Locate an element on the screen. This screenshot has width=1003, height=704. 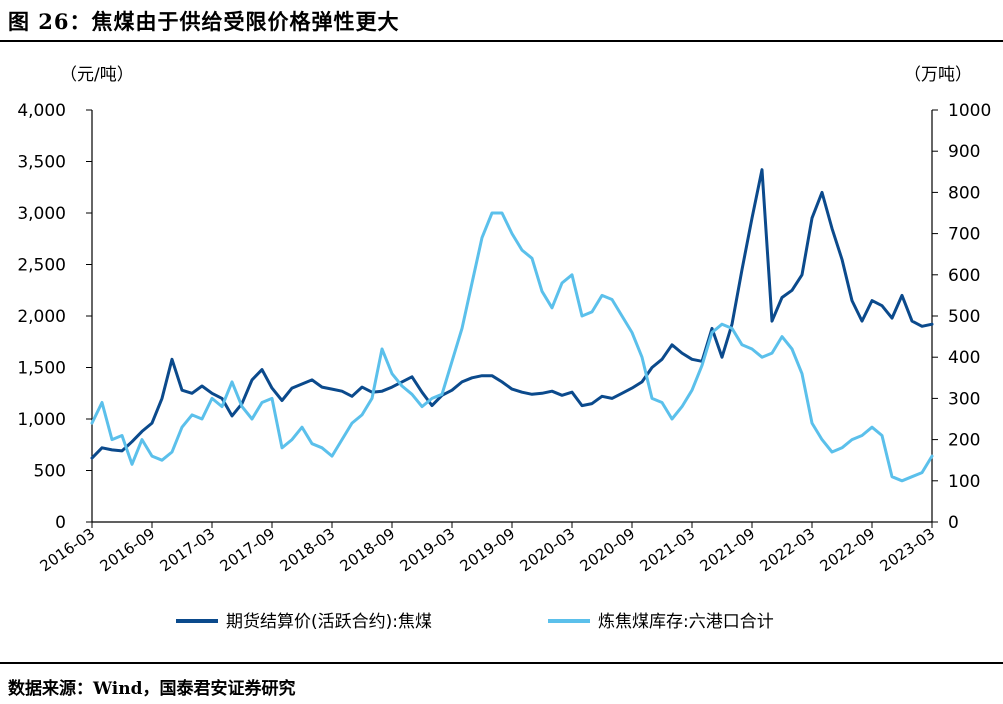
left-axis-unit: （元/吨） is located at coordinates (97, 75).